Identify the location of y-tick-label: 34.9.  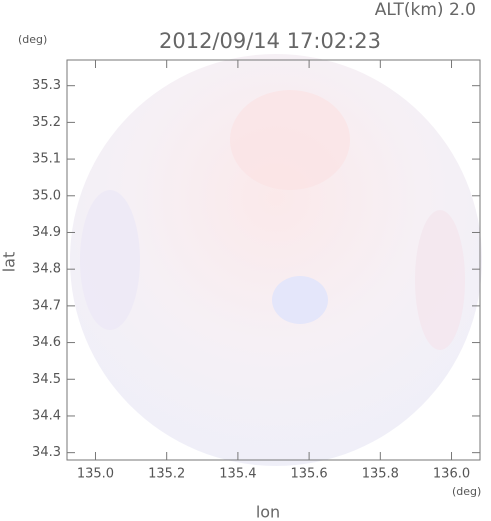
(46, 232).